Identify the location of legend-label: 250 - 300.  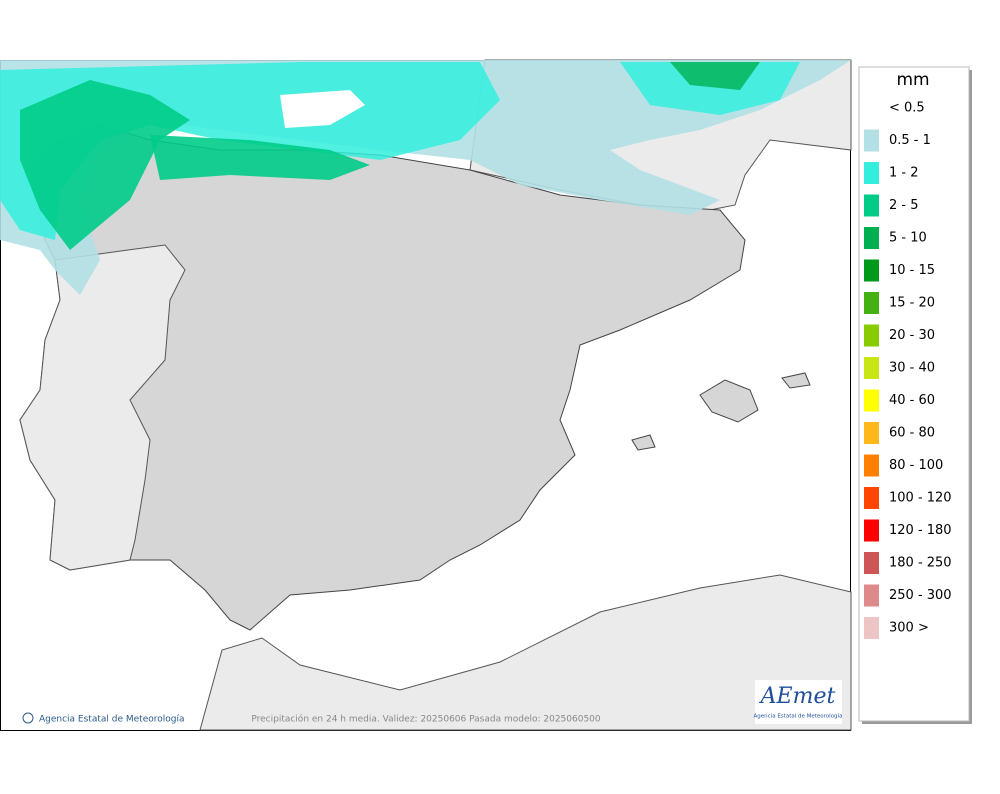
(920, 595).